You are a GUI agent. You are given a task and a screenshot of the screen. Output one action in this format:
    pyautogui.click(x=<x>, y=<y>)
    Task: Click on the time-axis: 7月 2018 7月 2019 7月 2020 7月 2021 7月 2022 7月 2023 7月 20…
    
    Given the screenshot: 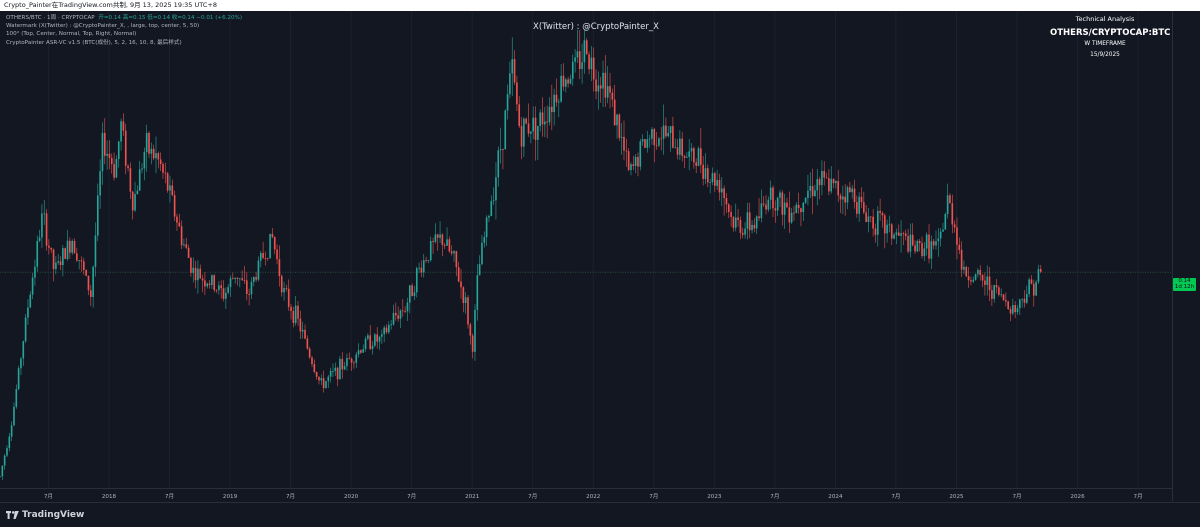 What is the action you would take?
    pyautogui.click(x=586, y=495)
    